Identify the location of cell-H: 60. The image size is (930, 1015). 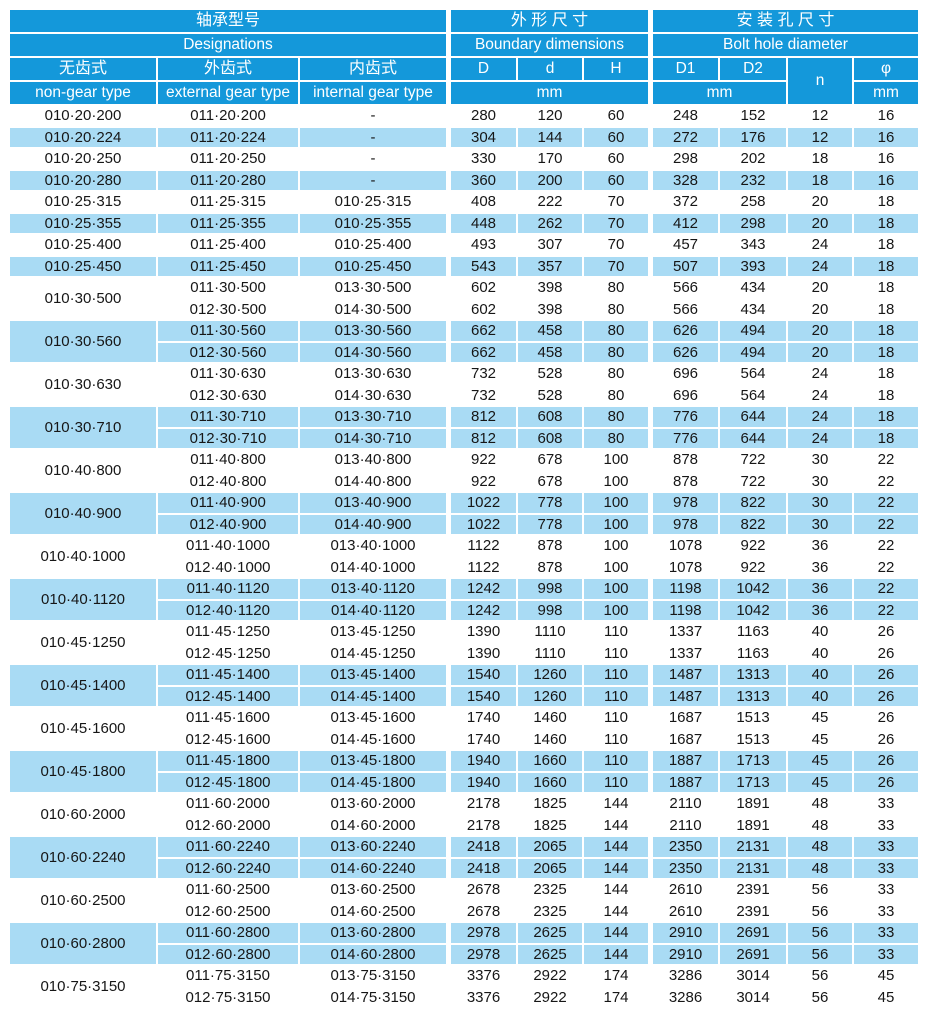
(616, 116).